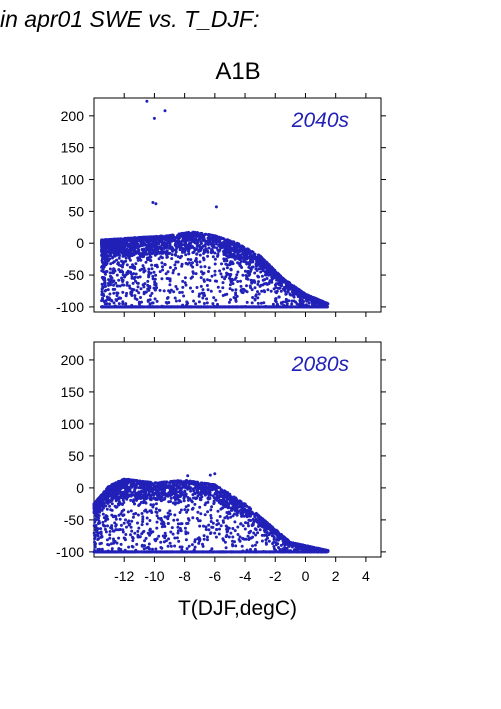 Image resolution: width=501 pixels, height=709 pixels. What do you see at coordinates (306, 576) in the screenshot?
I see `x-tick-label: 0` at bounding box center [306, 576].